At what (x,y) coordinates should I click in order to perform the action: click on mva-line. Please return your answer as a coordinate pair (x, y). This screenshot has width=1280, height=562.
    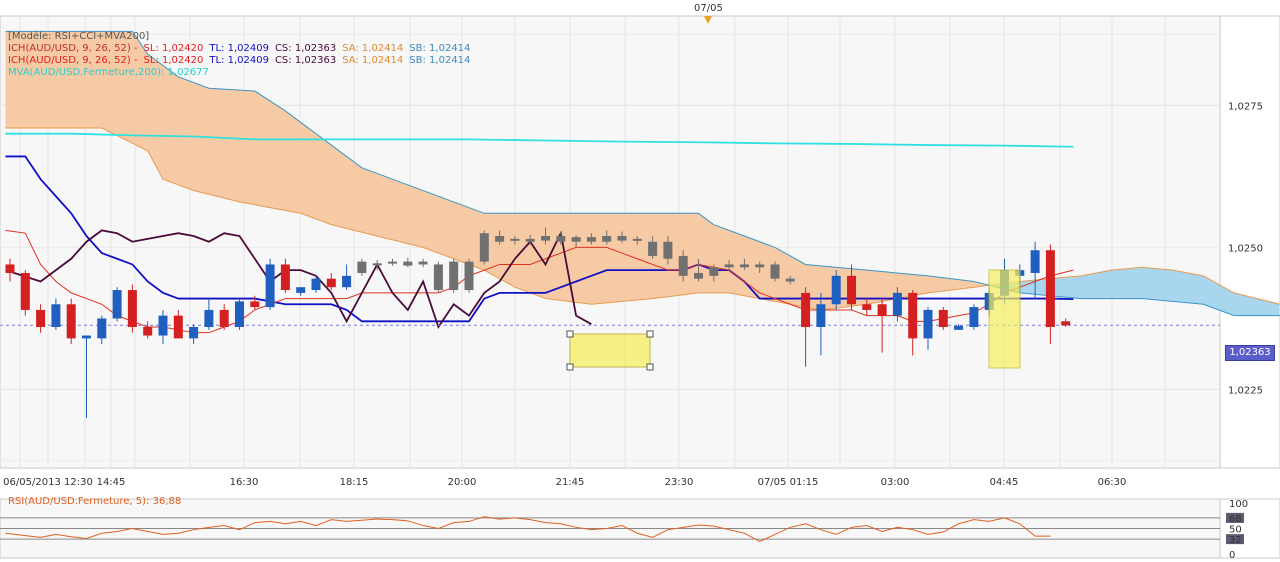
    Looking at the image, I should click on (539, 140).